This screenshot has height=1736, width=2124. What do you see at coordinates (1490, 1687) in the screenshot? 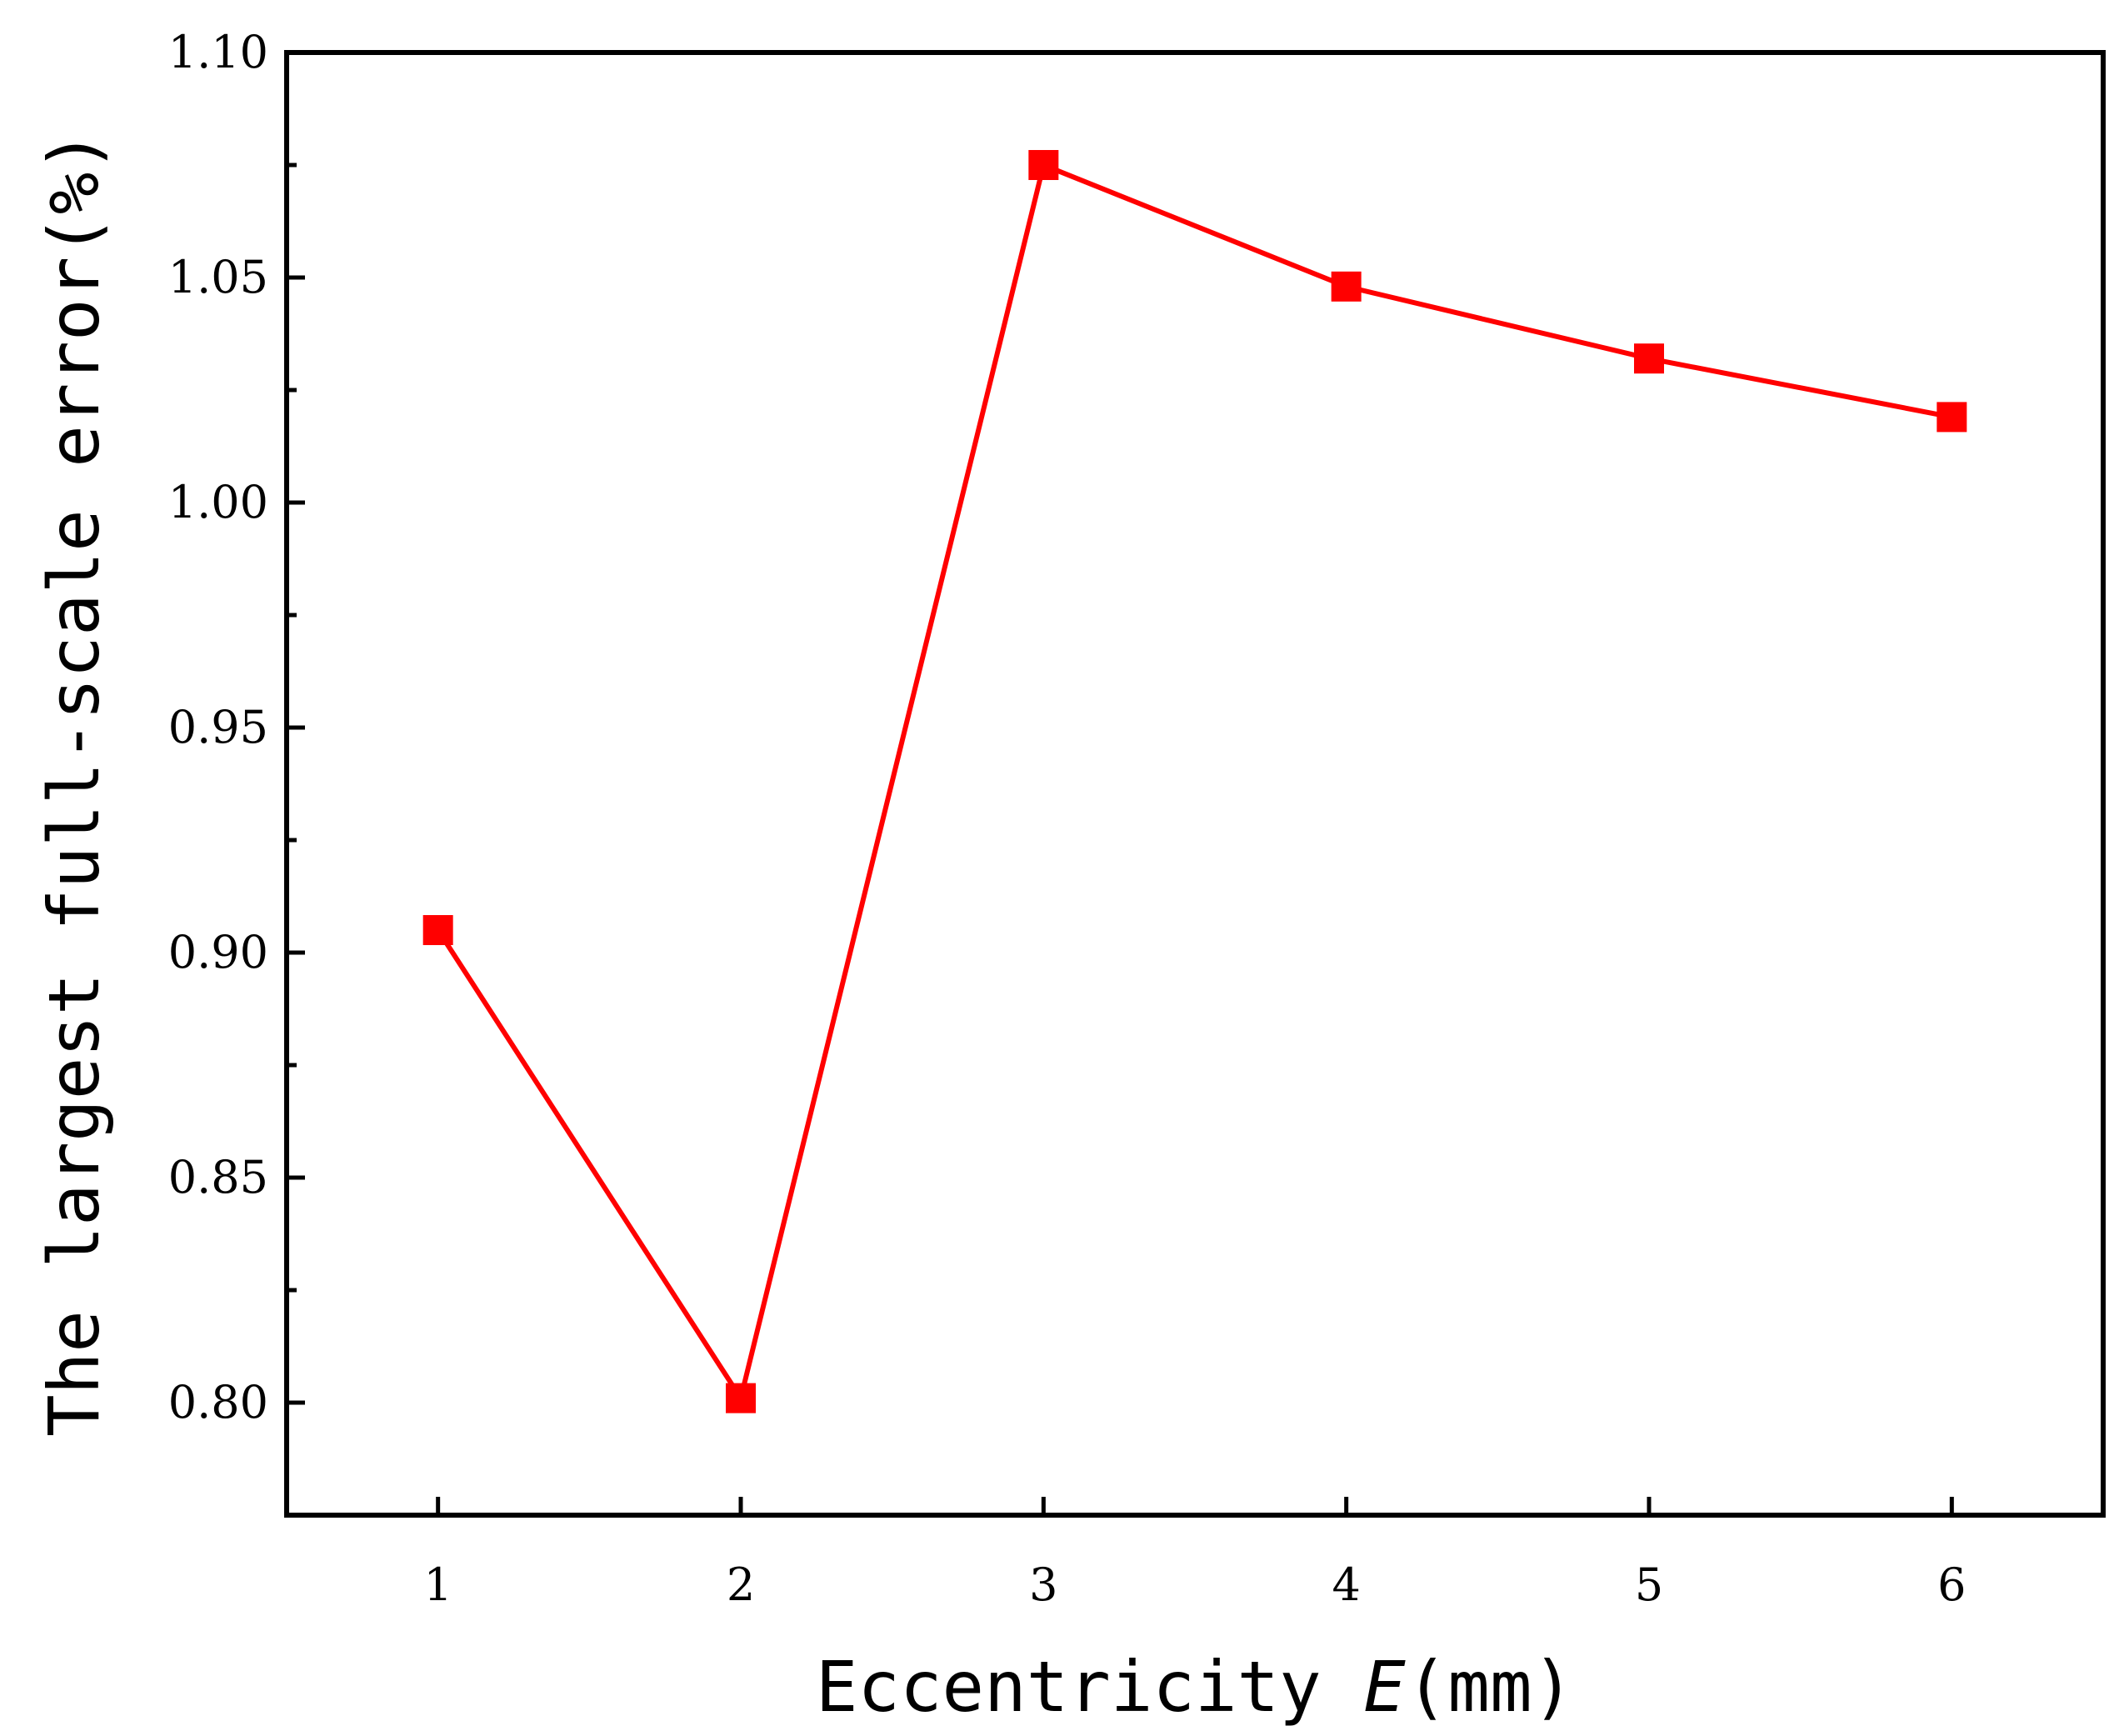
I see `x-axis-title-unit: (mm)` at bounding box center [1490, 1687].